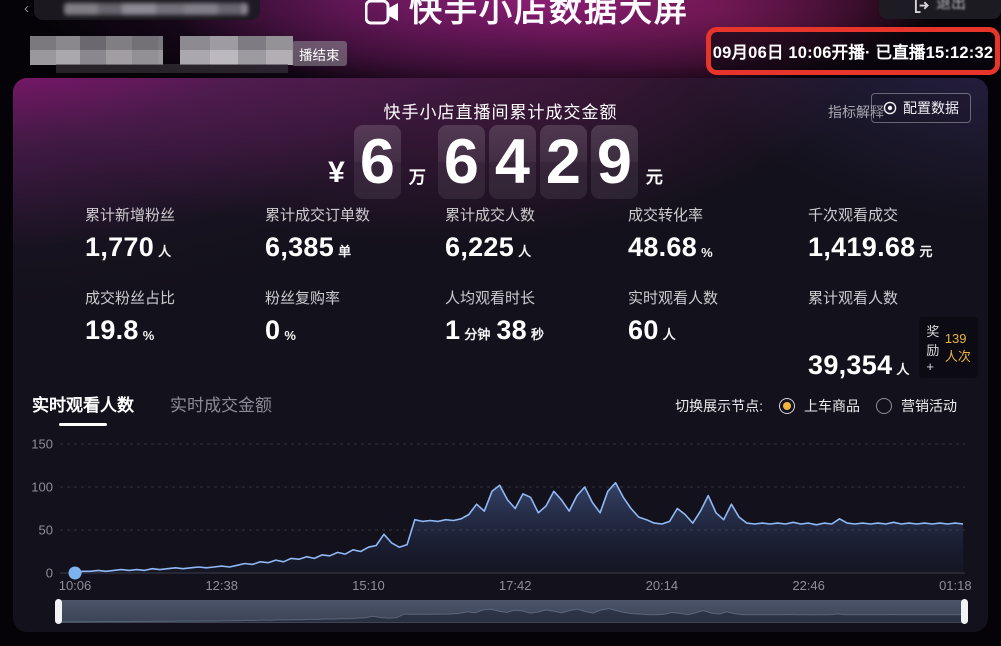 The image size is (1001, 646). I want to click on tab-realtime-viewers: 实时观看人数, so click(83, 408).